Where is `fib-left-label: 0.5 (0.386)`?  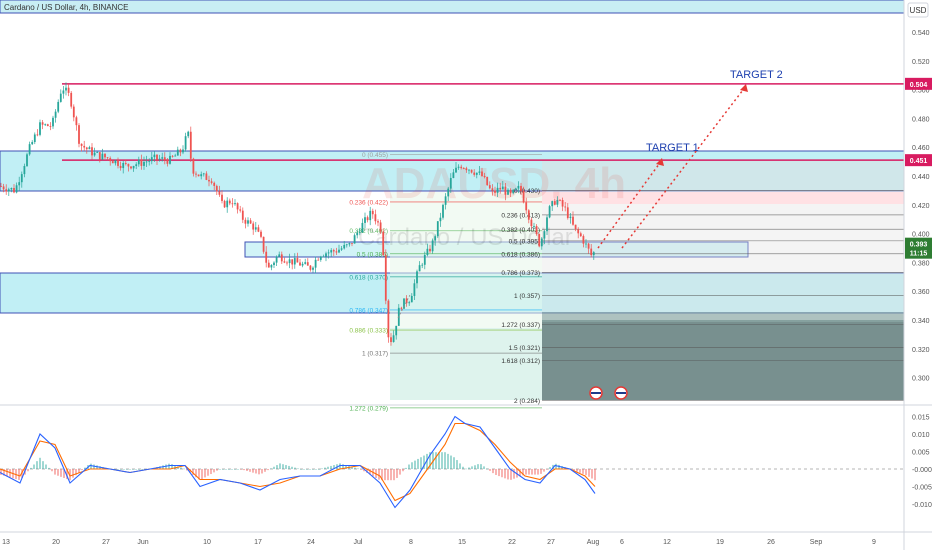
fib-left-label: 0.5 (0.386) is located at coordinates (372, 254).